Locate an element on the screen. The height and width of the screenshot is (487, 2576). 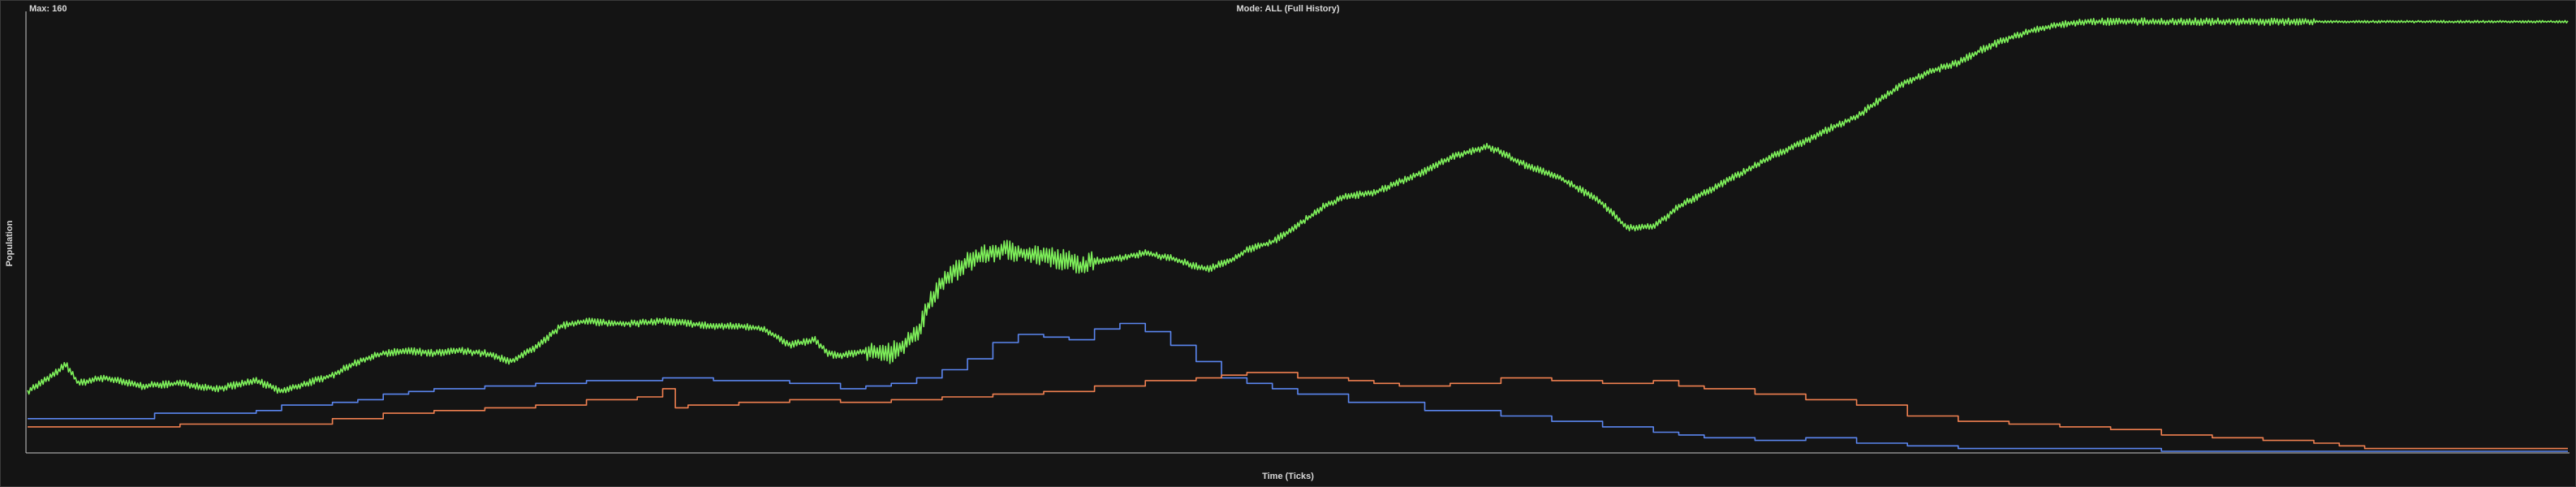
mode-label: Mode: ALL (Full History) is located at coordinates (1288, 9).